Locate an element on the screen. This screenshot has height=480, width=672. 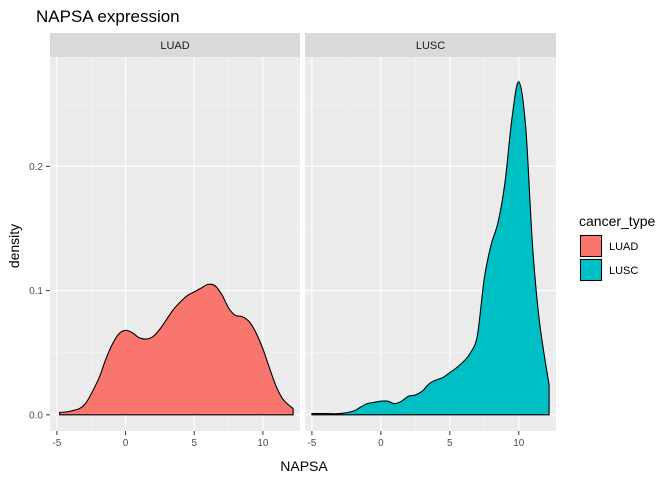
y-tick-label: 0.2 is located at coordinates (36, 167).